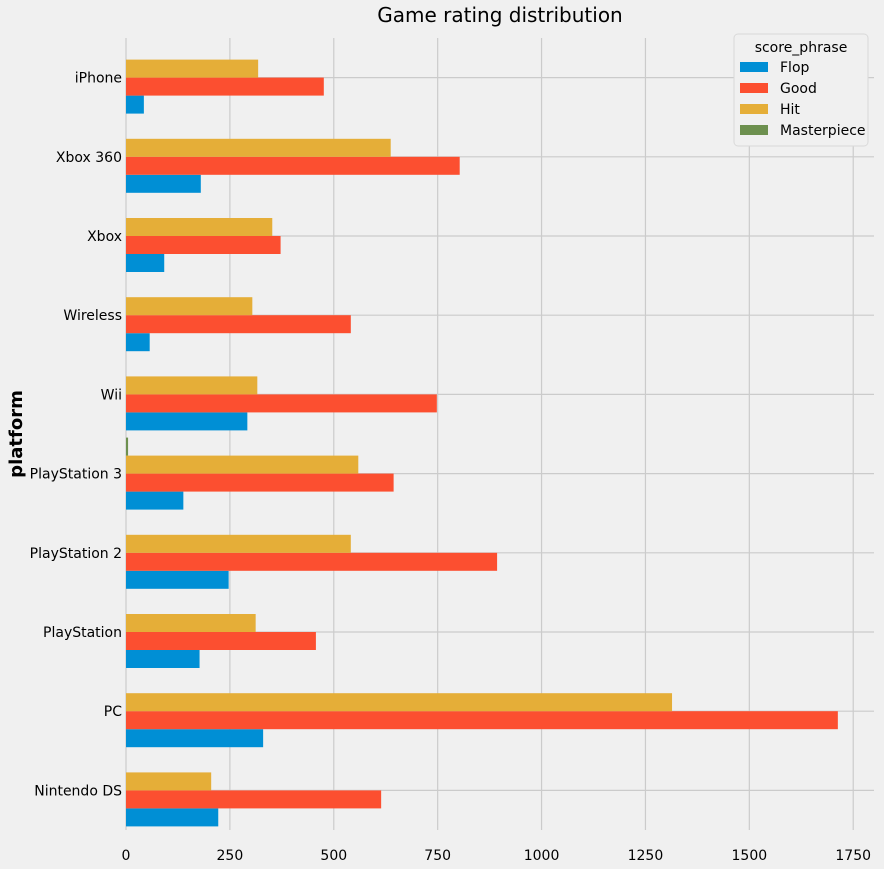 The image size is (884, 869). Describe the element at coordinates (754, 88) in the screenshot. I see `legend-swatch-good` at that location.